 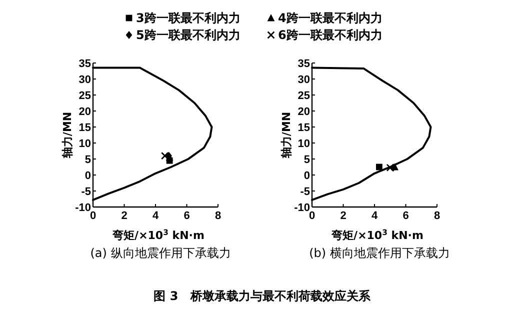 What do you see at coordinates (330, 18) in the screenshot?
I see `legend-label: 4跨一联最不利内力` at bounding box center [330, 18].